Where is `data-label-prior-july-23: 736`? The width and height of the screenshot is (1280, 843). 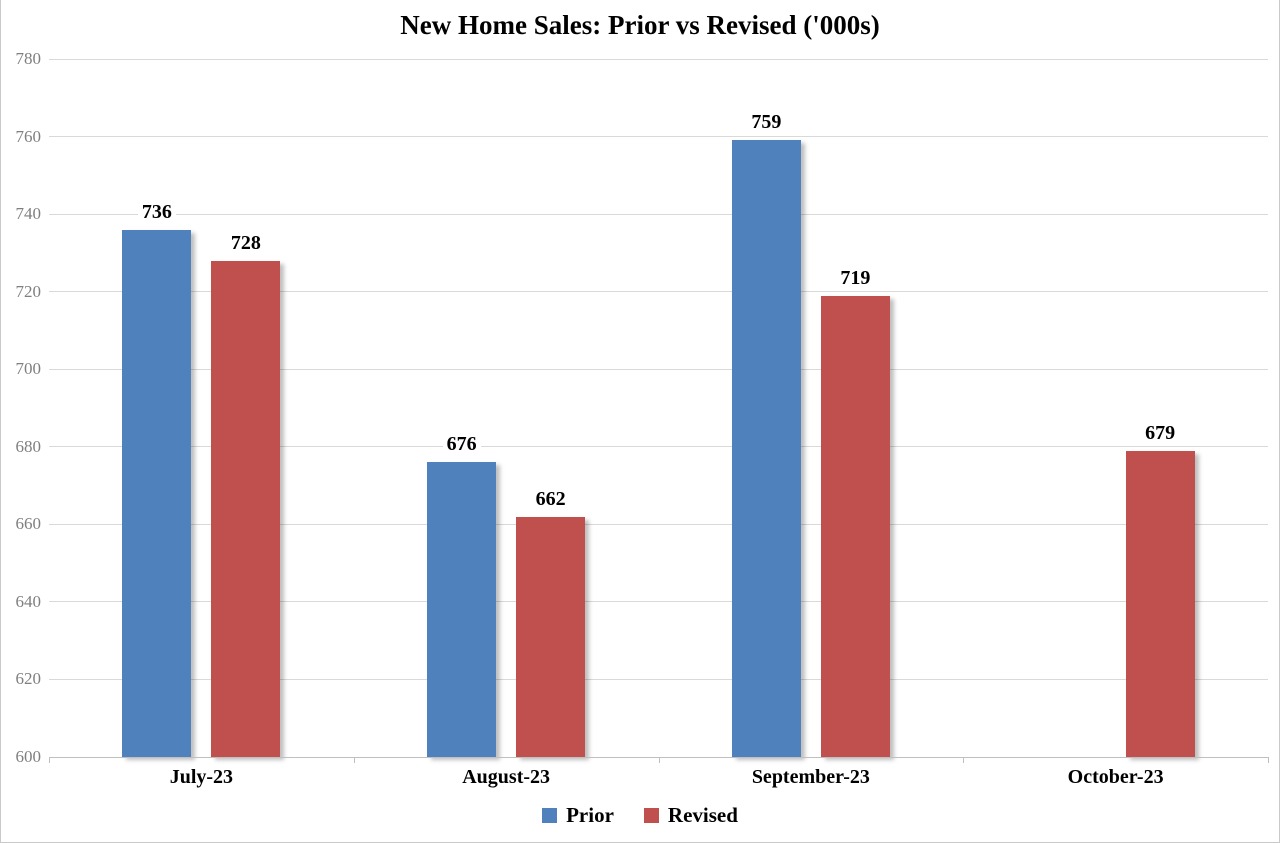
data-label-prior-july-23: 736 is located at coordinates (156, 211).